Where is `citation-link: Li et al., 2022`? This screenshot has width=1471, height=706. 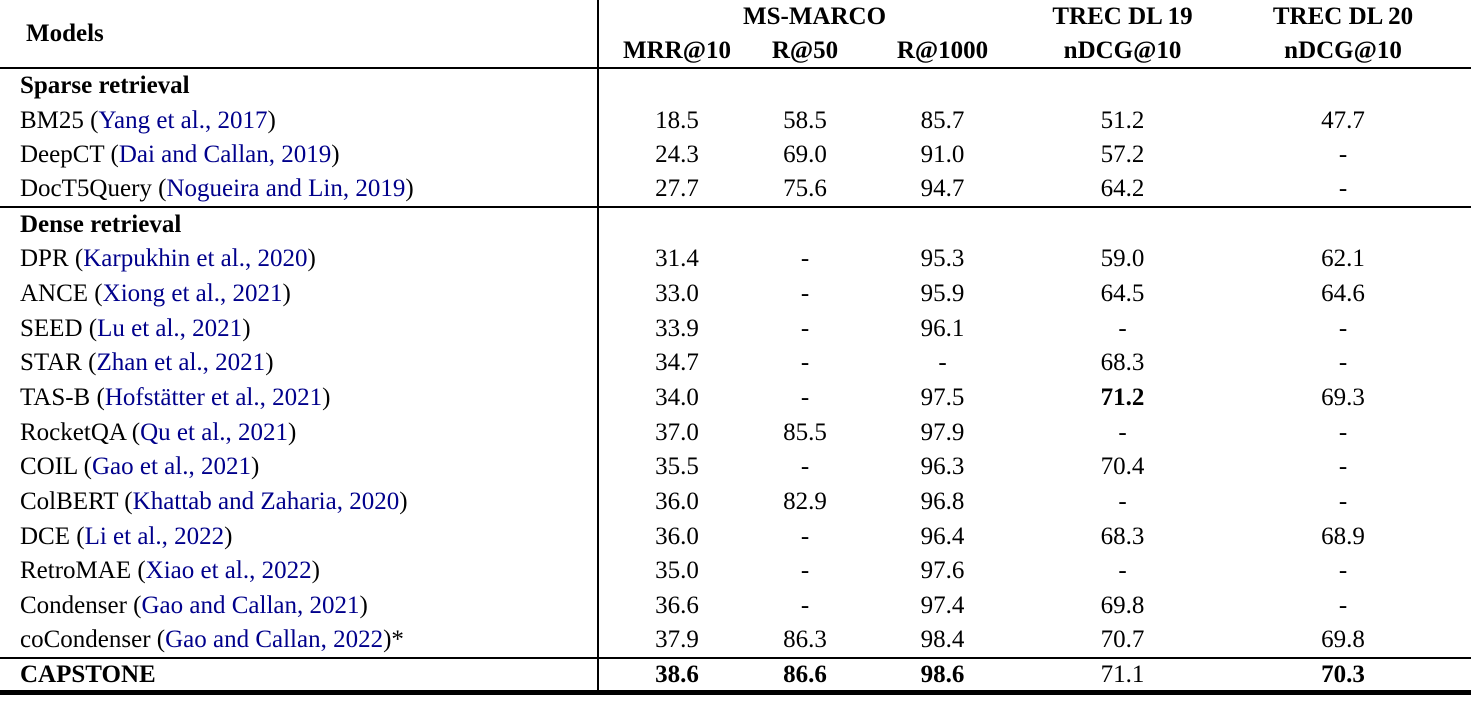 citation-link: Li et al., 2022 is located at coordinates (154, 536).